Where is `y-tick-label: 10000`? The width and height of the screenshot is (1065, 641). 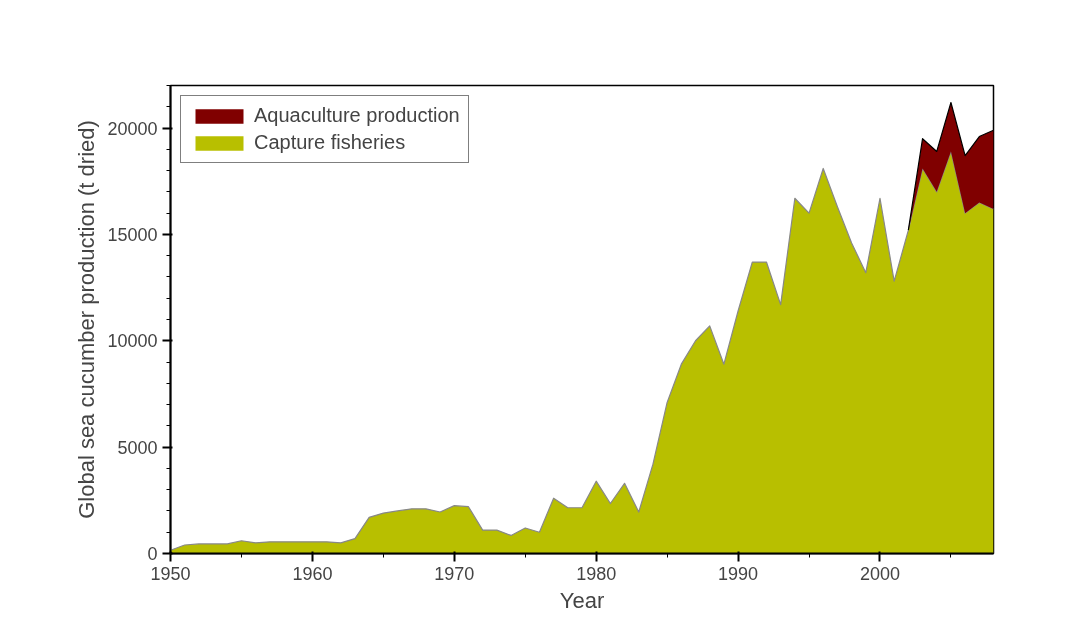 y-tick-label: 10000 is located at coordinates (132, 341).